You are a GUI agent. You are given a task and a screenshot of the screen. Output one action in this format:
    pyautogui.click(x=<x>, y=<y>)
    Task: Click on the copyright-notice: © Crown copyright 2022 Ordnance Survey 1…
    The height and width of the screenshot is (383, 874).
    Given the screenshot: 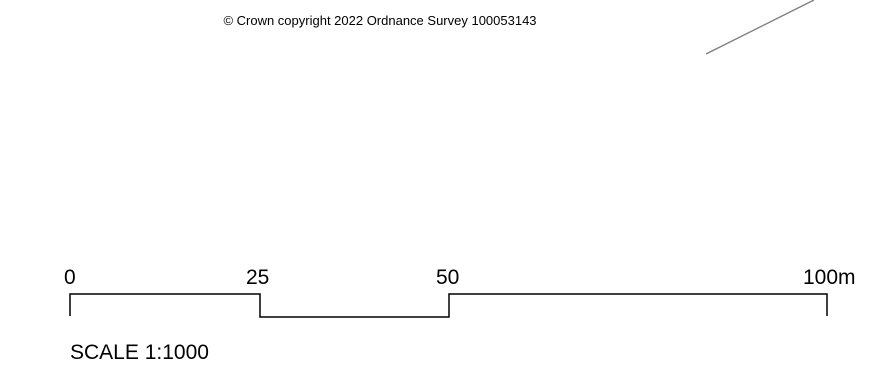 What is the action you would take?
    pyautogui.click(x=380, y=20)
    